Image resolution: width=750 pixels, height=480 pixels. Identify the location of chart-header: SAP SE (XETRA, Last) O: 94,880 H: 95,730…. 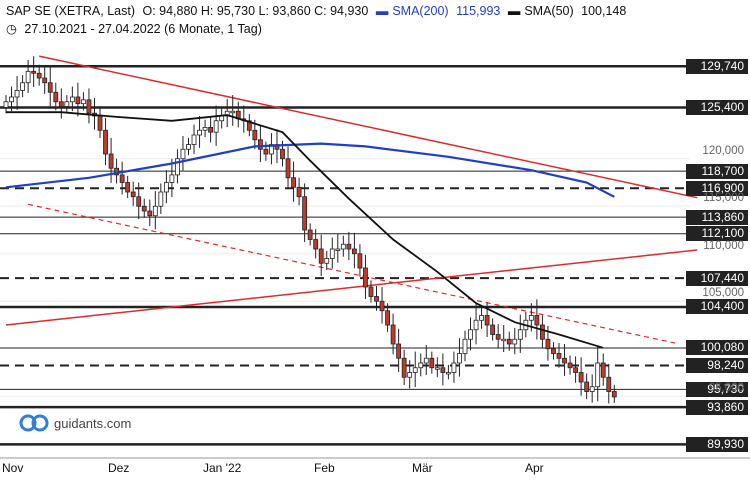
(318, 11).